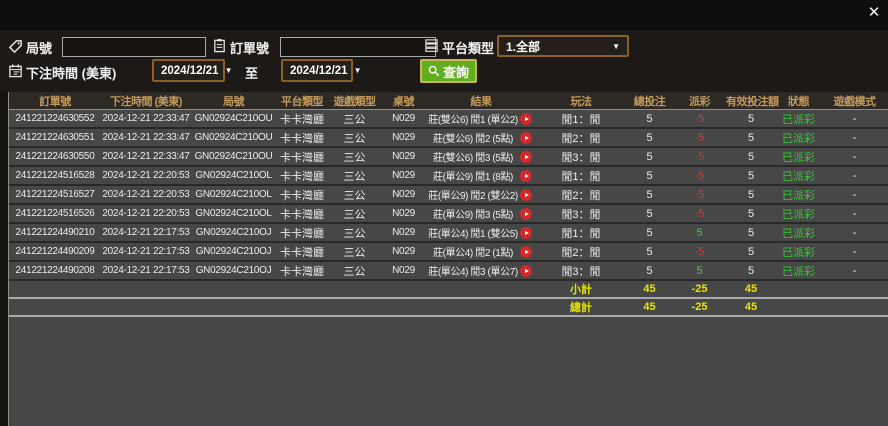 The height and width of the screenshot is (426, 888). Describe the element at coordinates (192, 70) in the screenshot. I see `date-from-select: 2024/12/21 ▼` at that location.